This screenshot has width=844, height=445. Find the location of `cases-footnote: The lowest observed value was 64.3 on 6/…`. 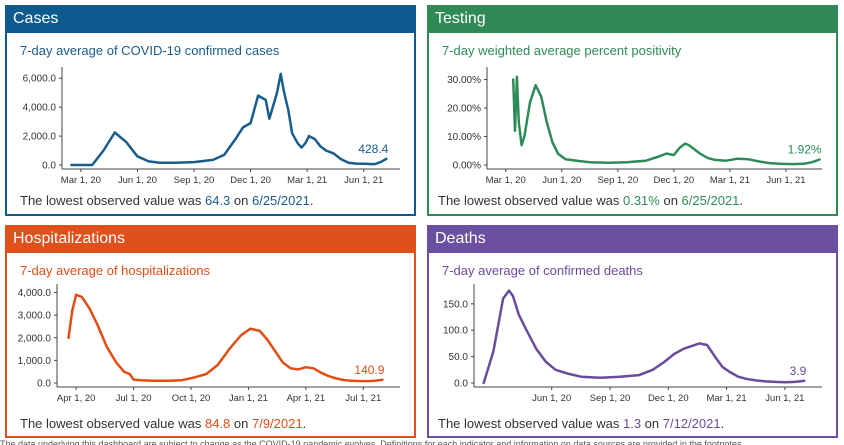

cases-footnote: The lowest observed value was 64.3 on 6/… is located at coordinates (166, 200).